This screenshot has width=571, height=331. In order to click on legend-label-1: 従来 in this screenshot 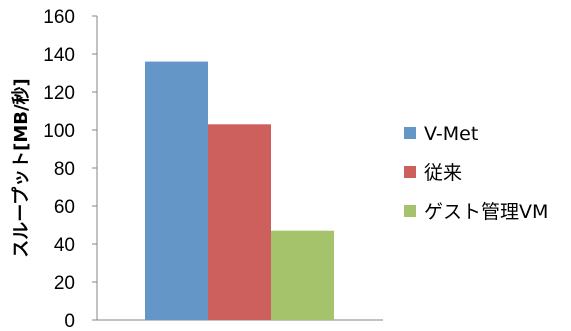, I will do `click(443, 173)`.